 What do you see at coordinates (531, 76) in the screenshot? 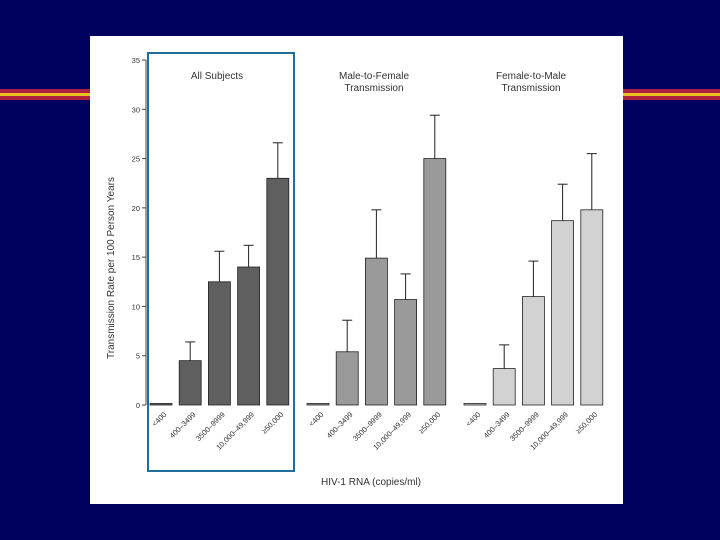
I see `group-title: Female-to-Male` at bounding box center [531, 76].